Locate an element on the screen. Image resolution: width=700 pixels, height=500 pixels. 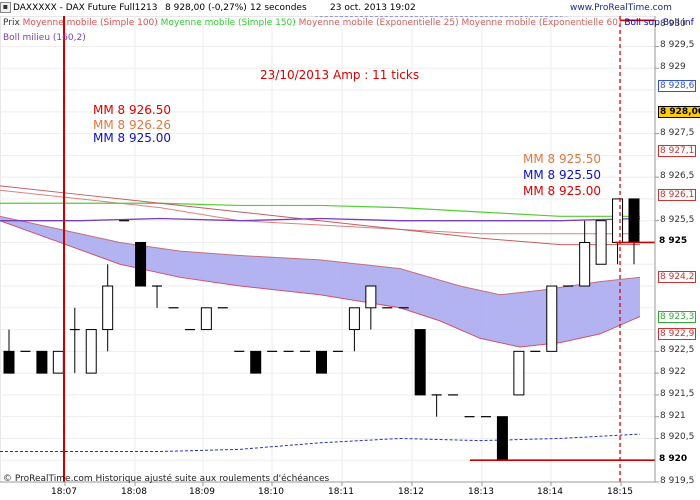
legend-mm150: Moyenne mobile (Simple 150) is located at coordinates (228, 23).